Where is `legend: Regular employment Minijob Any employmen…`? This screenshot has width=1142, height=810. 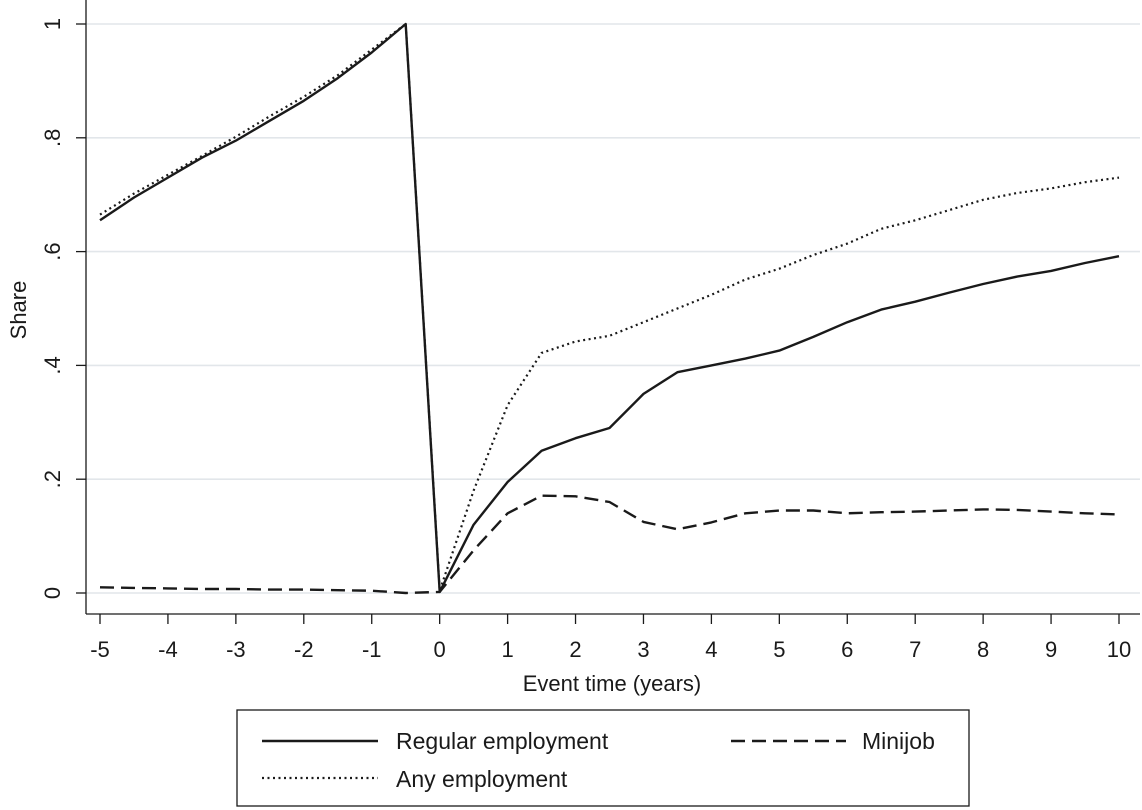
legend: Regular employment Minijob Any employmen… is located at coordinates (603, 758).